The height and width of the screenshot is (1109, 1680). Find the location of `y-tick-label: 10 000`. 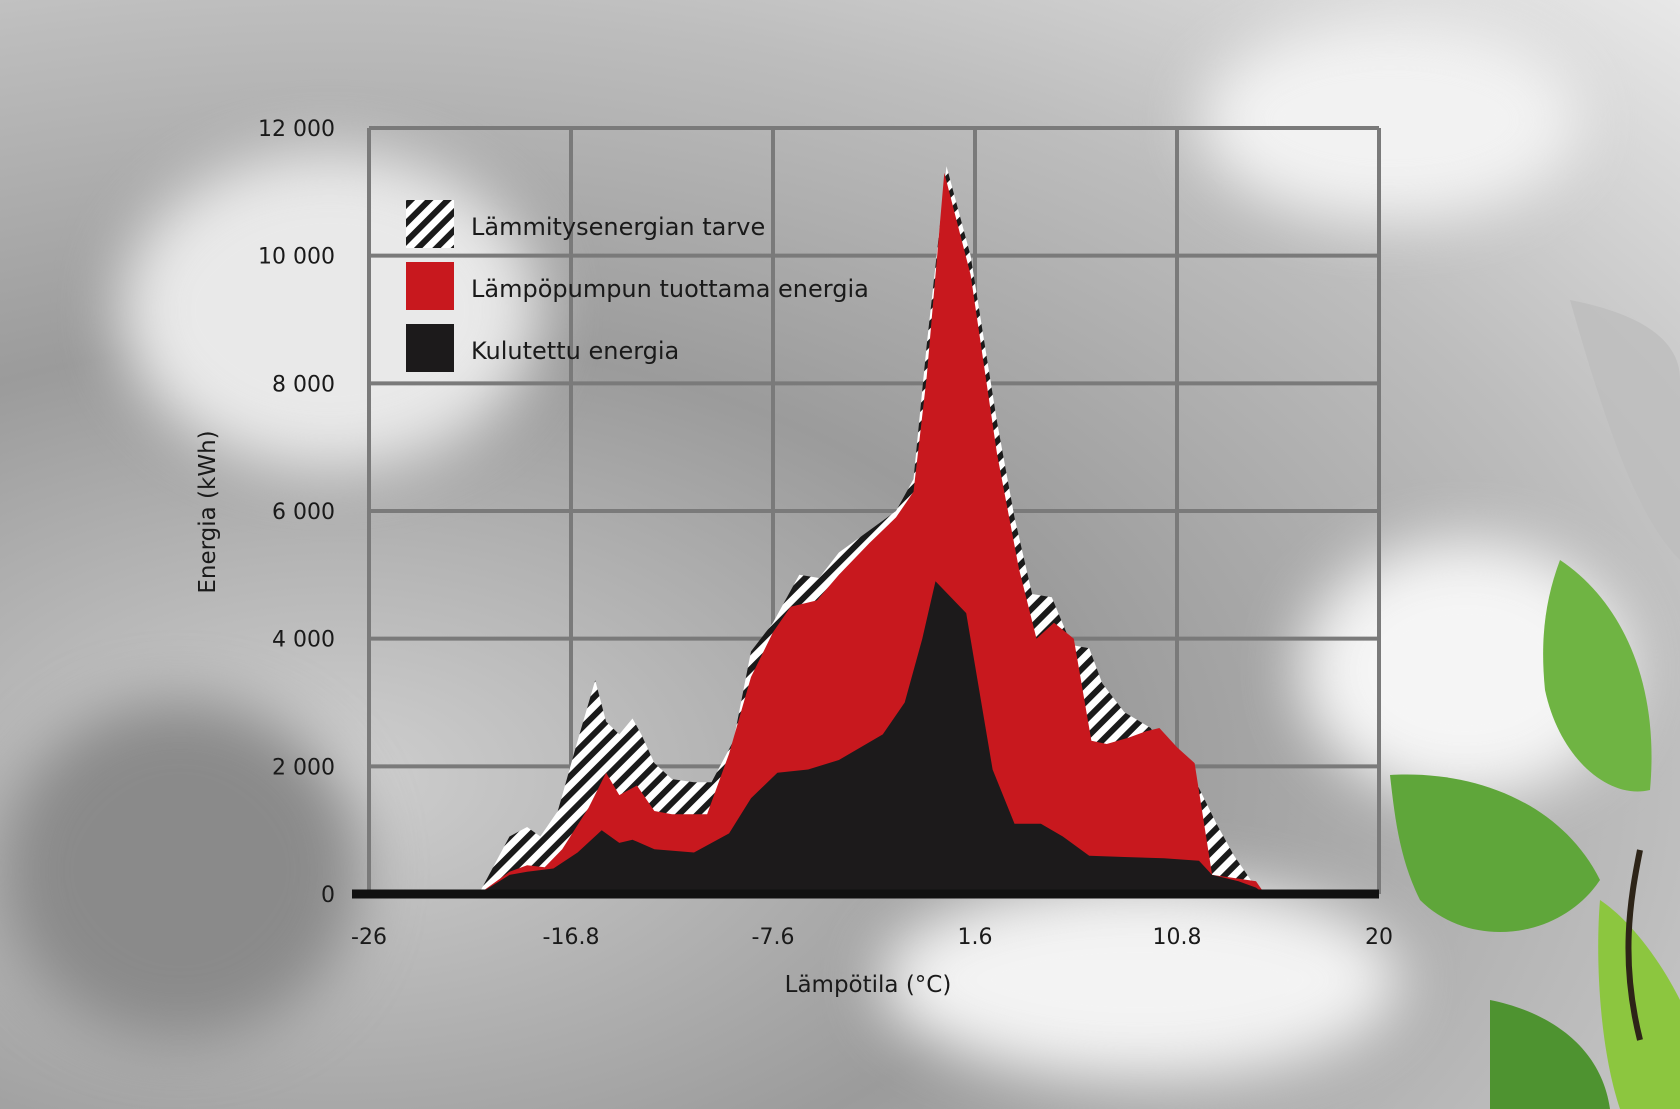

y-tick-label: 10 000 is located at coordinates (296, 257).